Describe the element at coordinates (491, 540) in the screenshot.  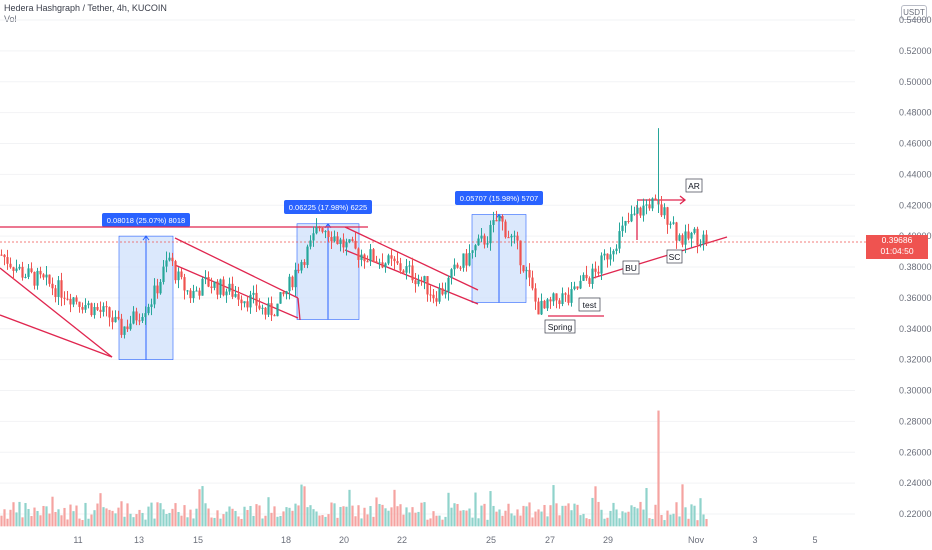
I see `time-tick: 25` at that location.